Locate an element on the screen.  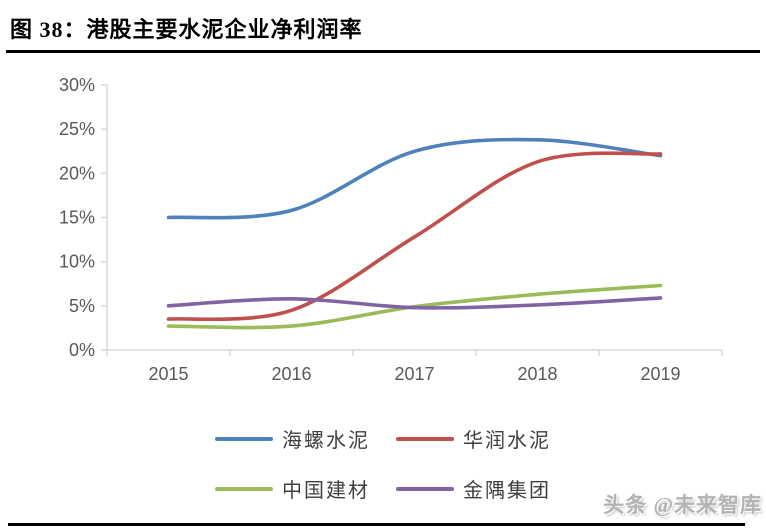
x-tick-label: 2016 is located at coordinates (291, 374).